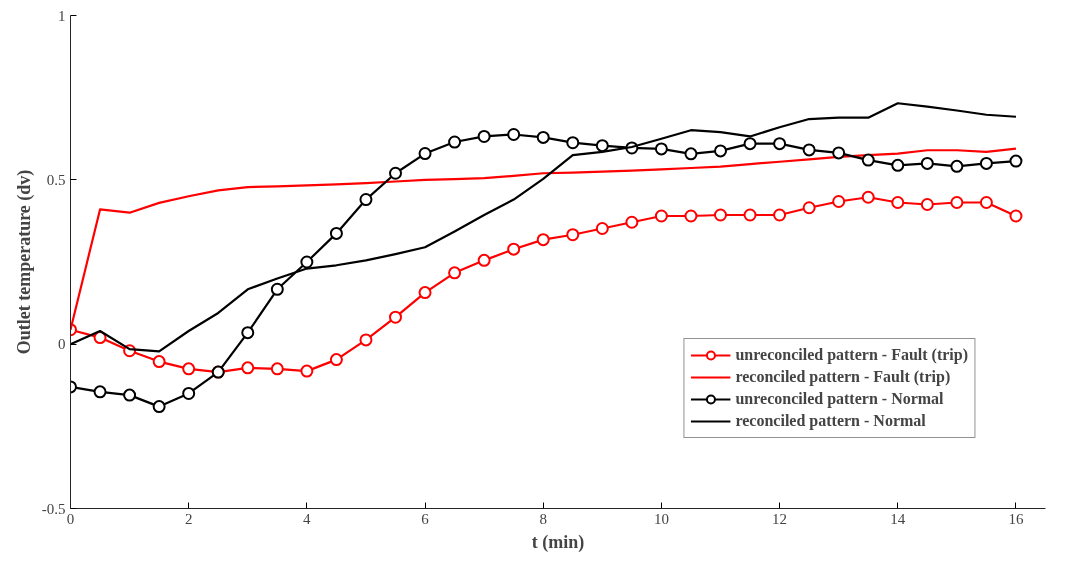 The image size is (1075, 562). Describe the element at coordinates (1016, 518) in the screenshot. I see `x-tick-label: 16` at that location.